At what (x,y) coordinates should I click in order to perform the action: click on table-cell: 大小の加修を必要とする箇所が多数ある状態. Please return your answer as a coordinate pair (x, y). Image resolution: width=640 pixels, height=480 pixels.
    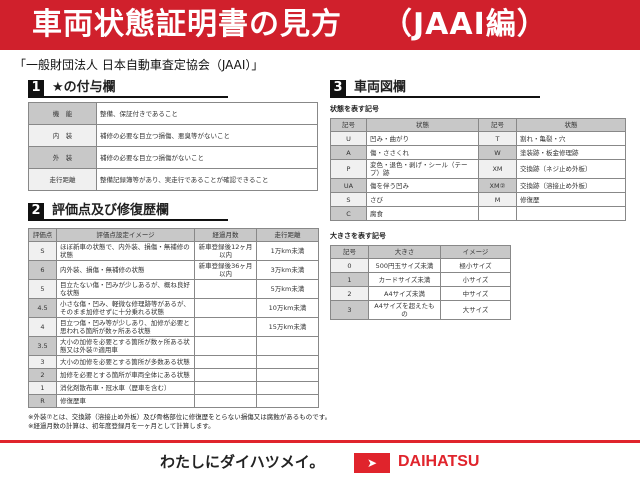
    Looking at the image, I should click on (125, 362).